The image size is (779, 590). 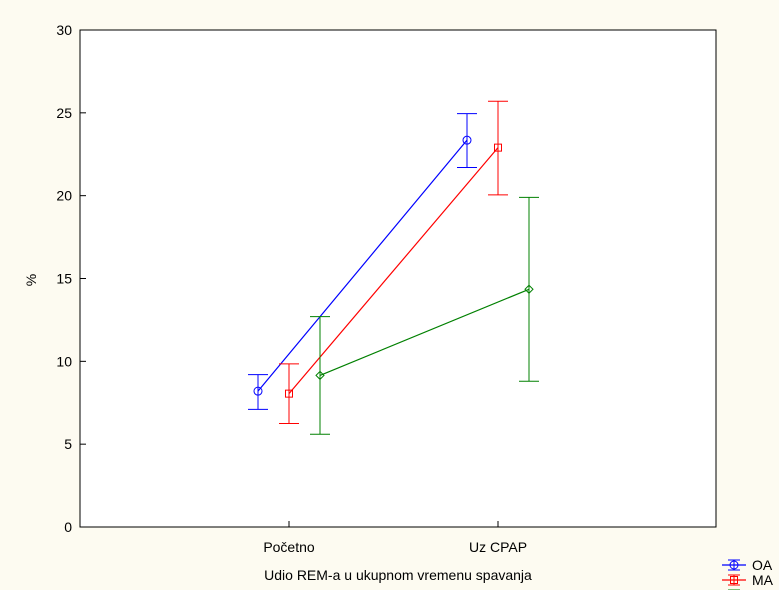 I want to click on y-tick-label-2: 10, so click(x=64, y=361).